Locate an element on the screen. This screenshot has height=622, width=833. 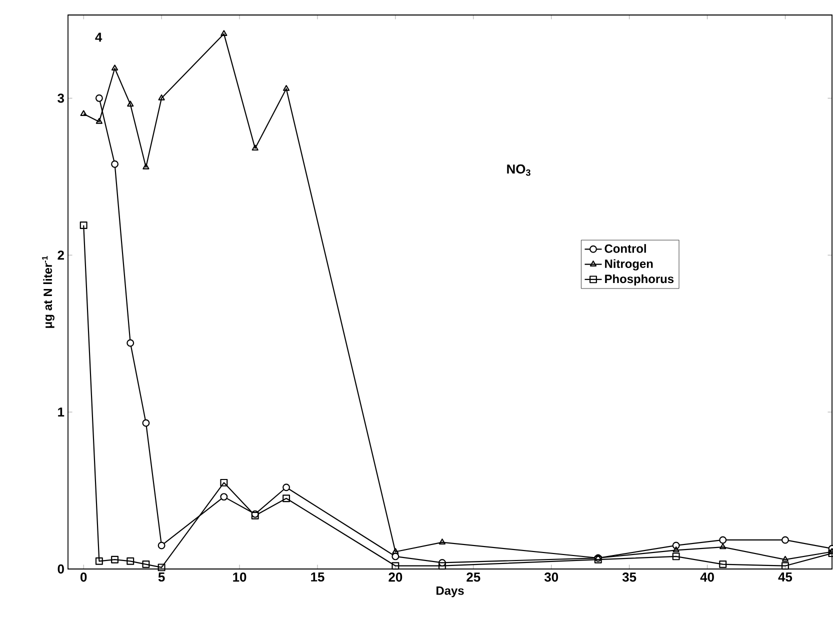
y-axis-title: μg at N liter$^{-1}$ is located at coordinates (48, 292).